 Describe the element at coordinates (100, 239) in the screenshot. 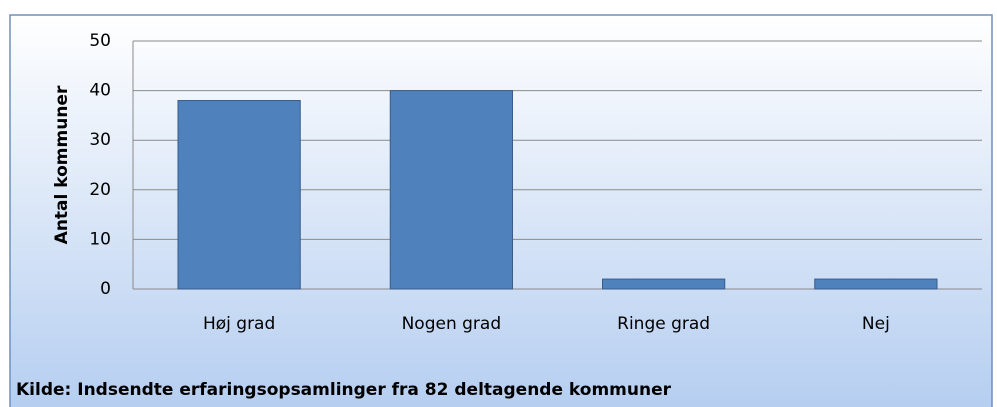

I see `y-tick-label: 10` at that location.